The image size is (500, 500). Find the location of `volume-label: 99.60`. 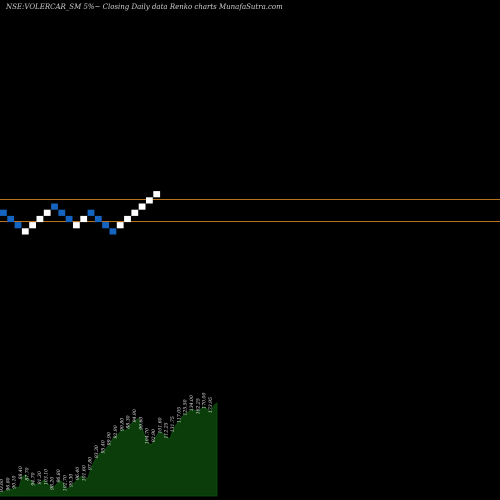

volume-label: 99.60 is located at coordinates (141, 423).